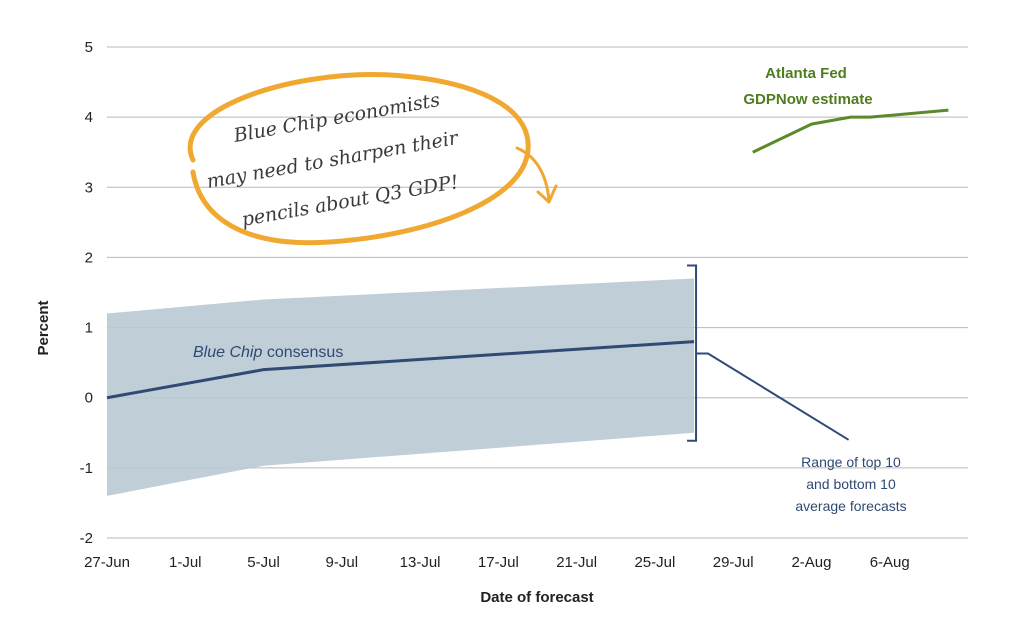 This screenshot has width=1009, height=622. What do you see at coordinates (43, 327) in the screenshot?
I see `y-axis-title: Percent` at bounding box center [43, 327].